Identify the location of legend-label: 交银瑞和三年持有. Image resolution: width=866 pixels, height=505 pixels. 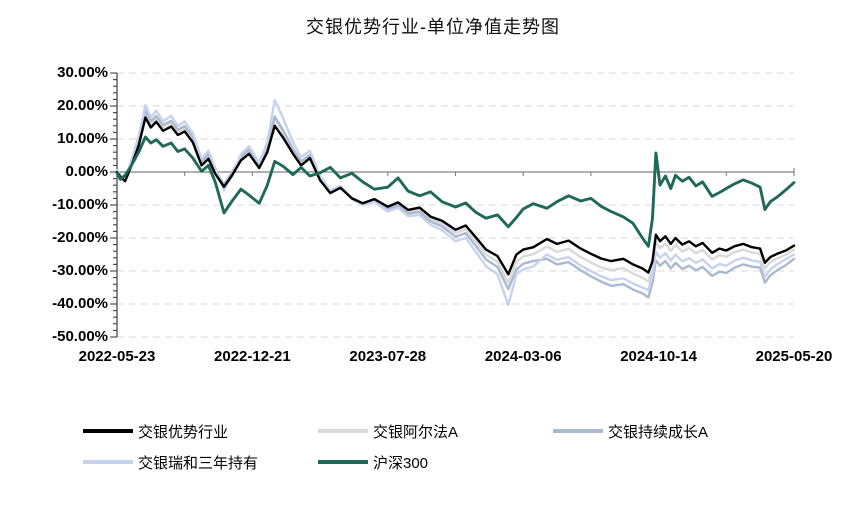
(198, 463).